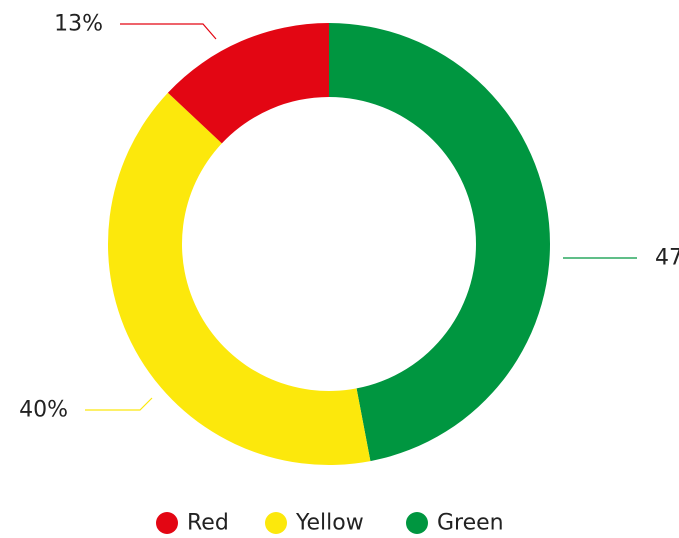 This screenshot has height=538, width=679. What do you see at coordinates (168, 31) in the screenshot?
I see `leader-line-red` at bounding box center [168, 31].